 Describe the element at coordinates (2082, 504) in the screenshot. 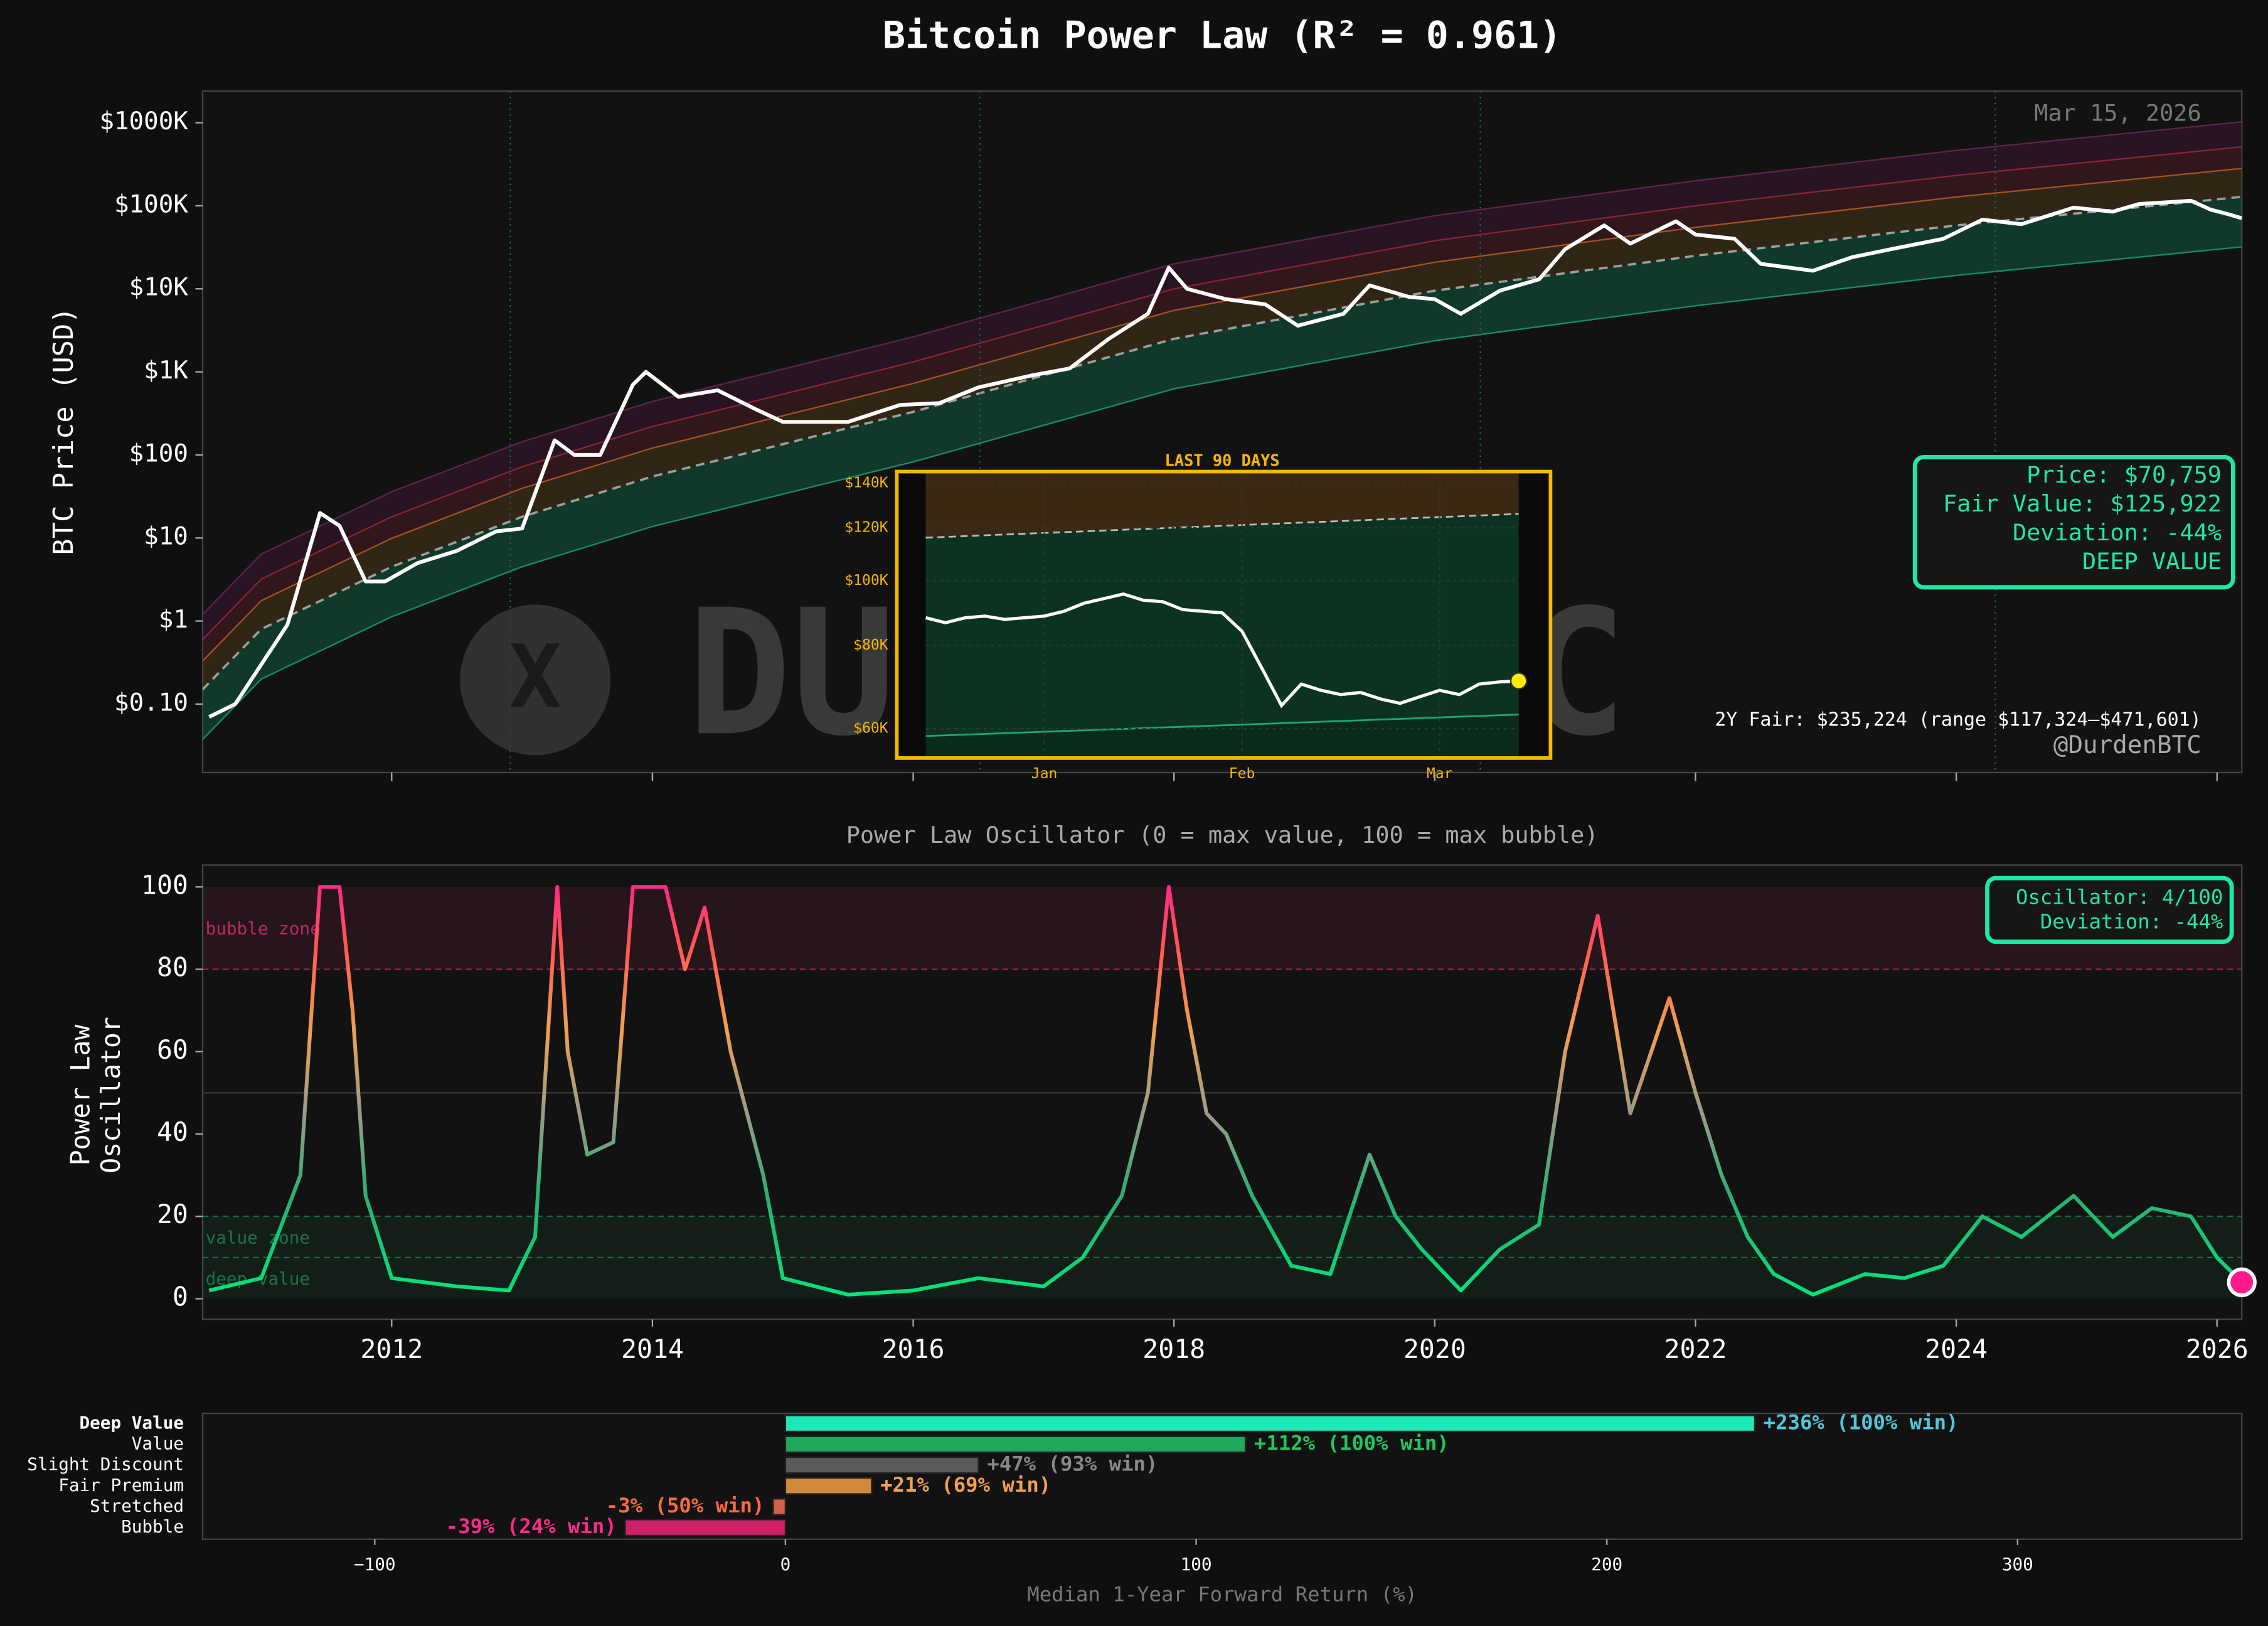

I see `info-line: Fair Value: $125,922` at that location.